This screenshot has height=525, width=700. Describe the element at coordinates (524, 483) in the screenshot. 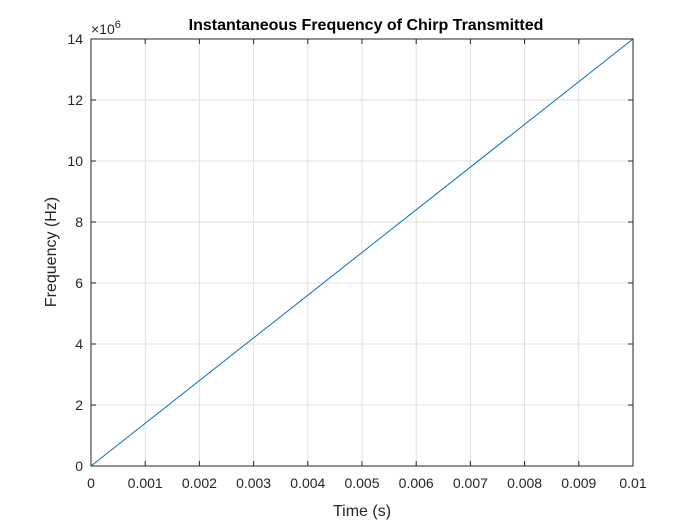

I see `x-tick-label-8: 0.008` at that location.